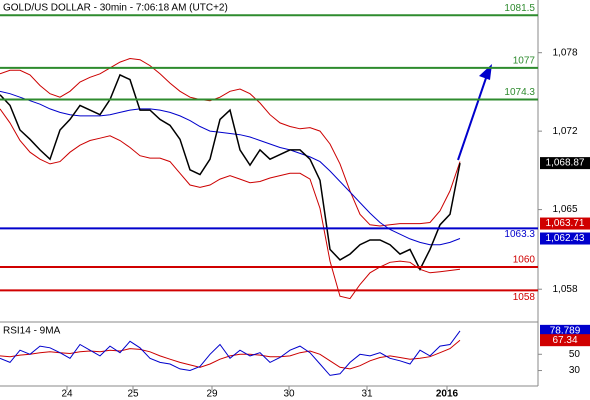 Image resolution: width=590 pixels, height=400 pixels. Describe the element at coordinates (575, 370) in the screenshot. I see `rsi-tick-label: 30` at that location.